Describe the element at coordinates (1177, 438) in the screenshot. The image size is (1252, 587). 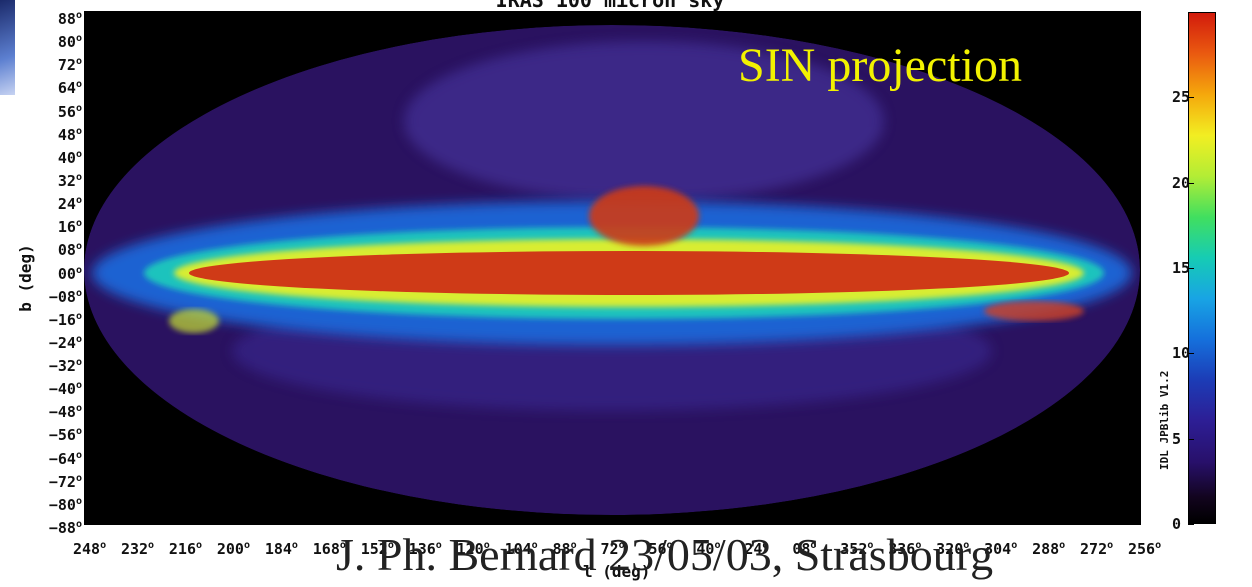
I see `colorbar-tick-label: 5` at that location.